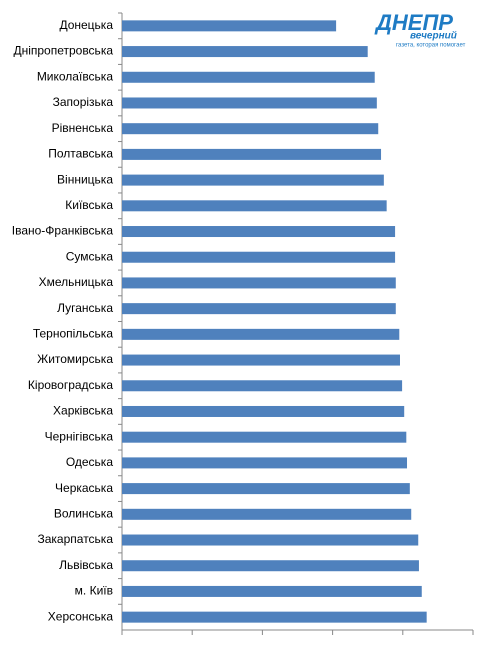  I want to click on y-tick-label: Хмельницька, so click(76, 282).